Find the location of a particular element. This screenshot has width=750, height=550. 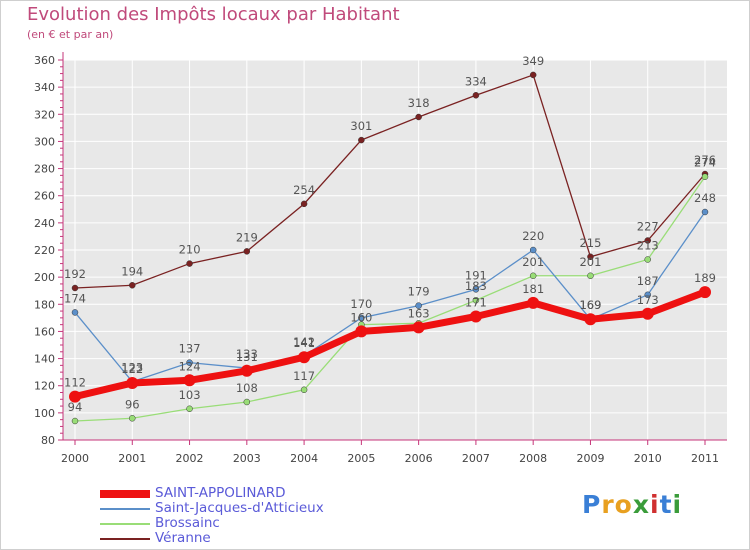

data-label: 170 is located at coordinates (361, 304).